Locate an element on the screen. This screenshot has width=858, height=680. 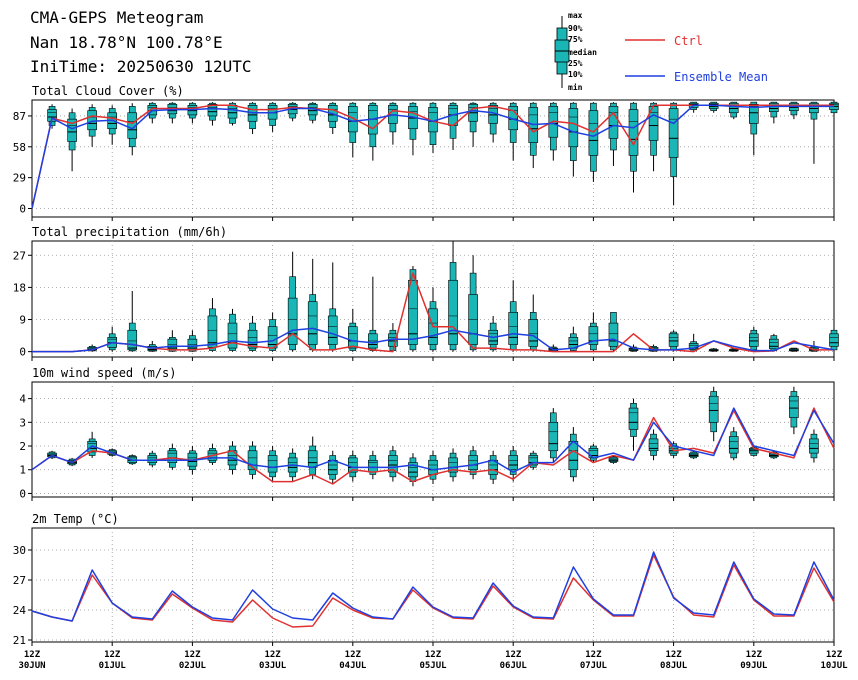
y-tick-label: 1 is located at coordinates (22, 470).